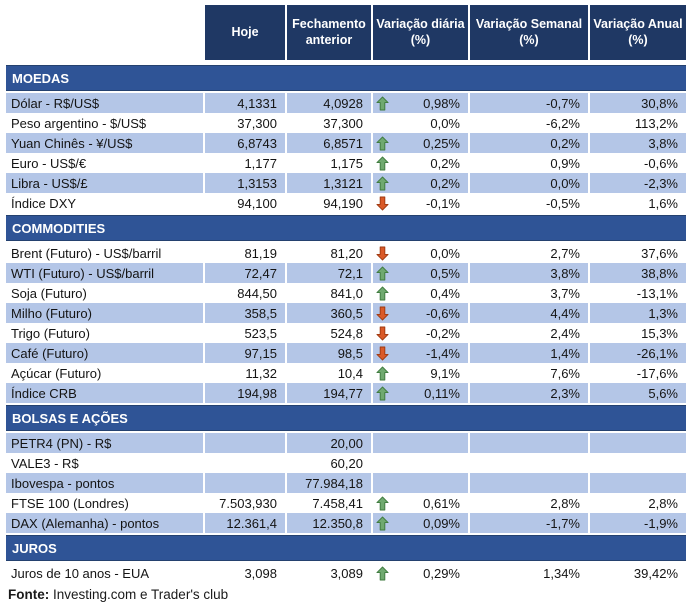  I want to click on row-label: Dólar - R$/US$, so click(104, 103).